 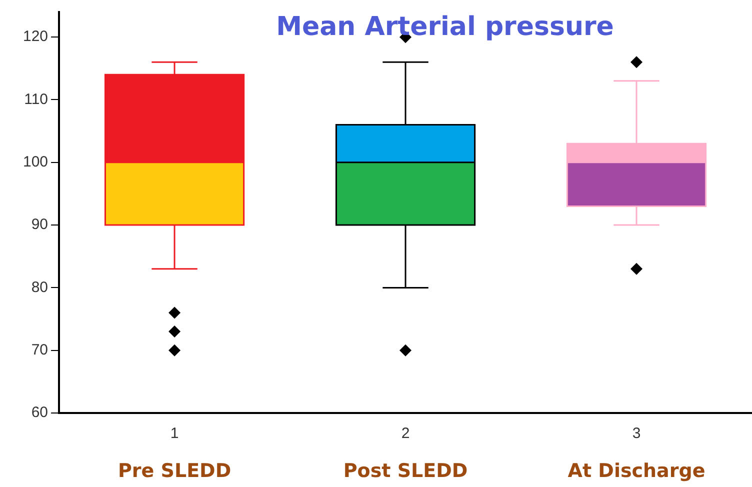 I want to click on chart-title: Mean Arterial pressure, so click(x=445, y=27).